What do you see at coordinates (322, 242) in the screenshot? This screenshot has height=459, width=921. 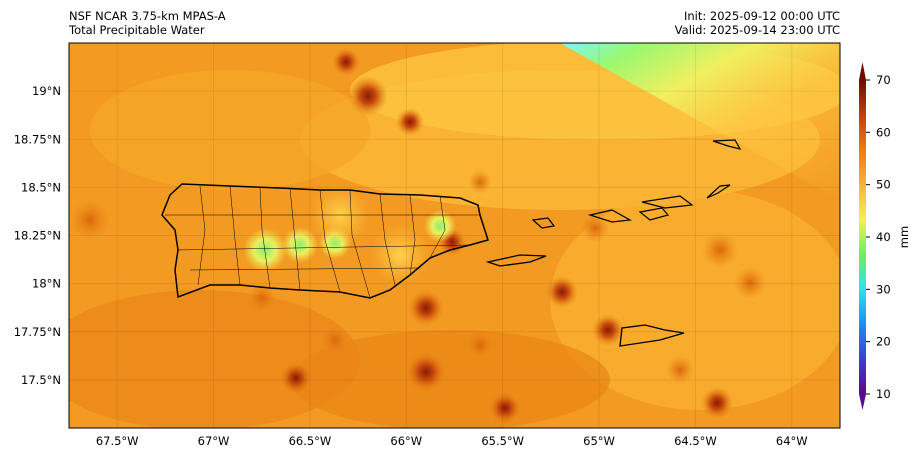 I see `municipality-borders` at bounding box center [322, 242].